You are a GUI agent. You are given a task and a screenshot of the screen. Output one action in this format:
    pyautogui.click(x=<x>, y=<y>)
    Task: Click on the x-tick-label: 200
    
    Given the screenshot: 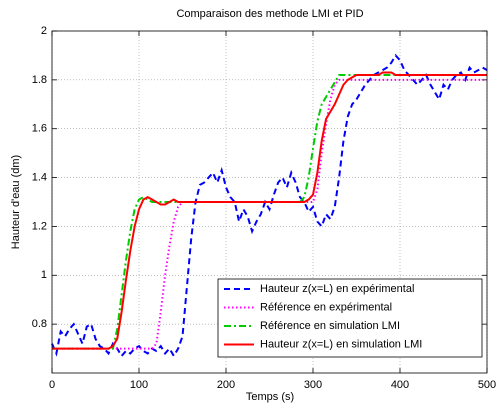 What is the action you would take?
    pyautogui.click(x=226, y=385)
    